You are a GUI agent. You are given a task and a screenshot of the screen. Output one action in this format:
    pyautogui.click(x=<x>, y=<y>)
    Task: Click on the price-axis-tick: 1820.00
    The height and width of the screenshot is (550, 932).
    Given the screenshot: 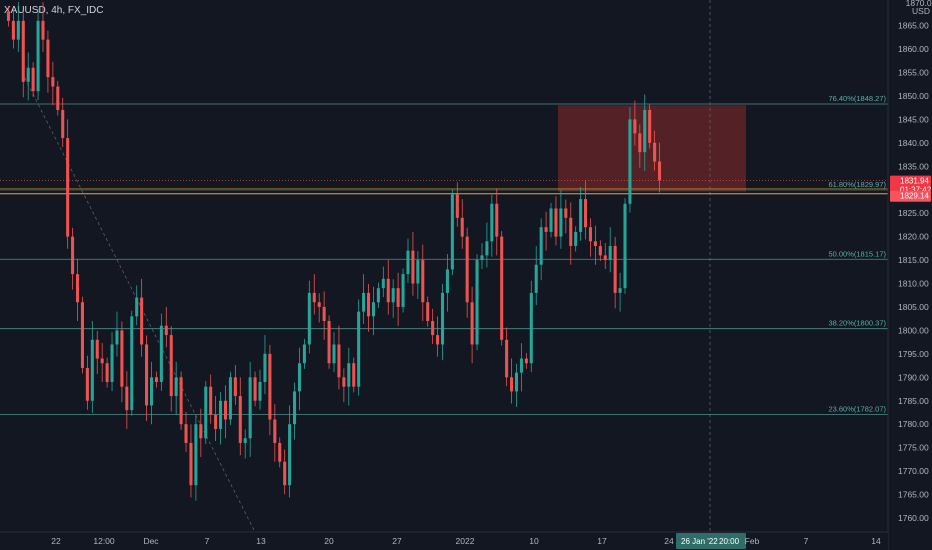 What is the action you would take?
    pyautogui.click(x=913, y=237)
    